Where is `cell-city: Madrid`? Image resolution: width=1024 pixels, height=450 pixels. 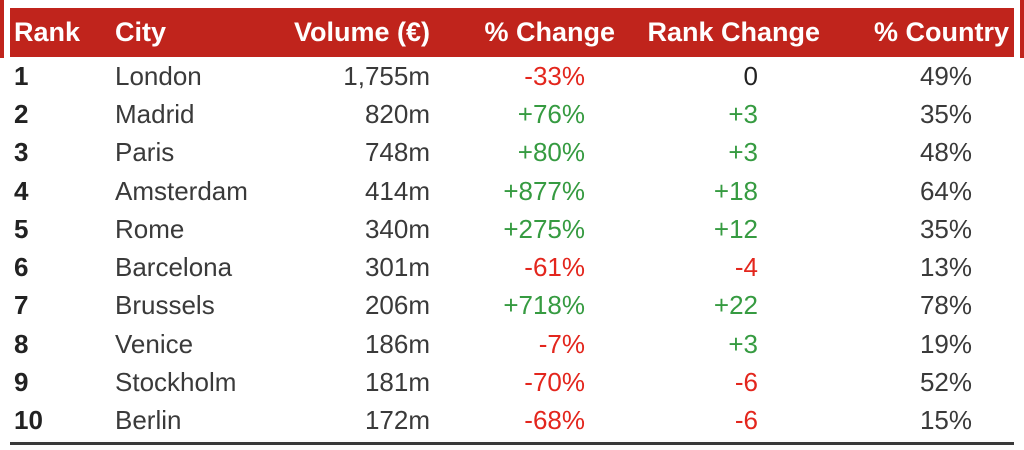
cell-city: Madrid is located at coordinates (155, 113).